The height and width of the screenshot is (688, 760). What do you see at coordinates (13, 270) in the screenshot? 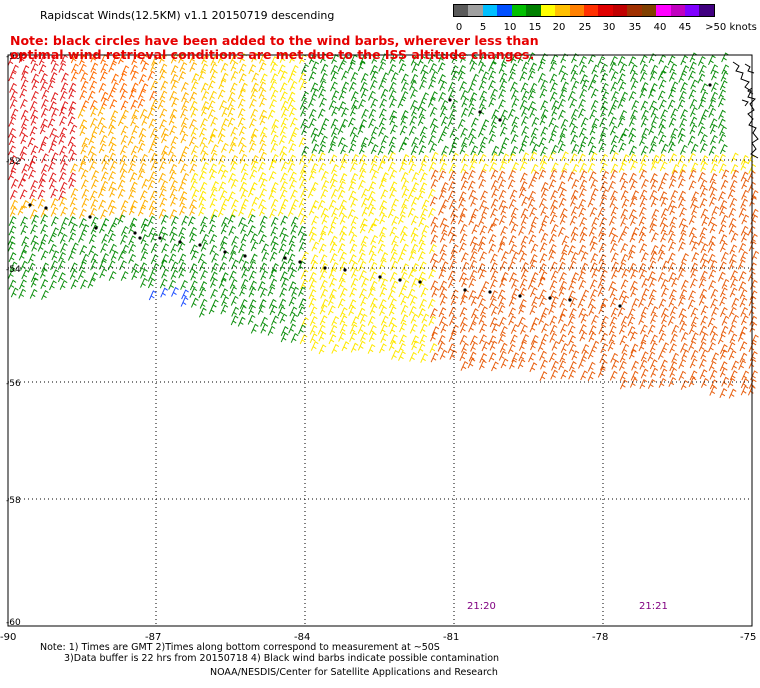
I see `lat-label: -54` at bounding box center [13, 270].